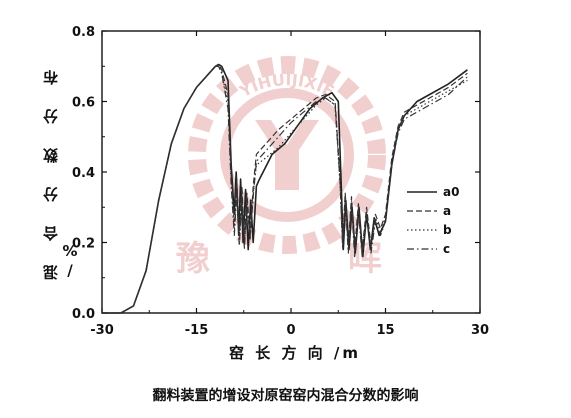 The width and height of the screenshot is (571, 418). What do you see at coordinates (385, 330) in the screenshot?
I see `x-tick-label-3: 15` at bounding box center [385, 330].